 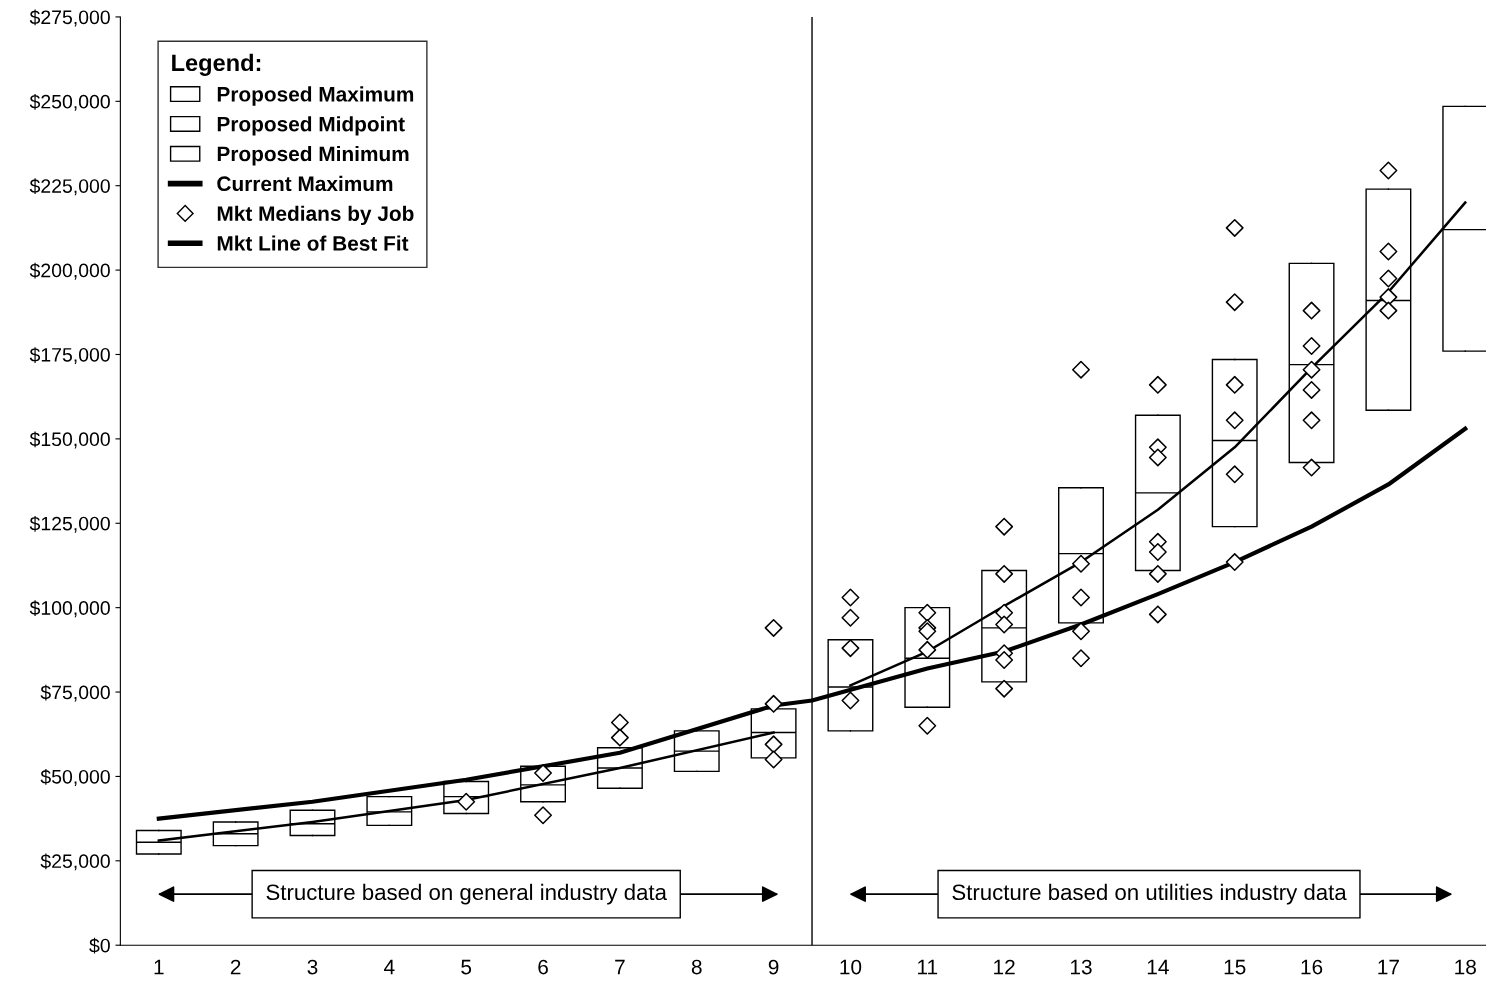 I want to click on annotation: Proposed Minimum, so click(x=313, y=155).